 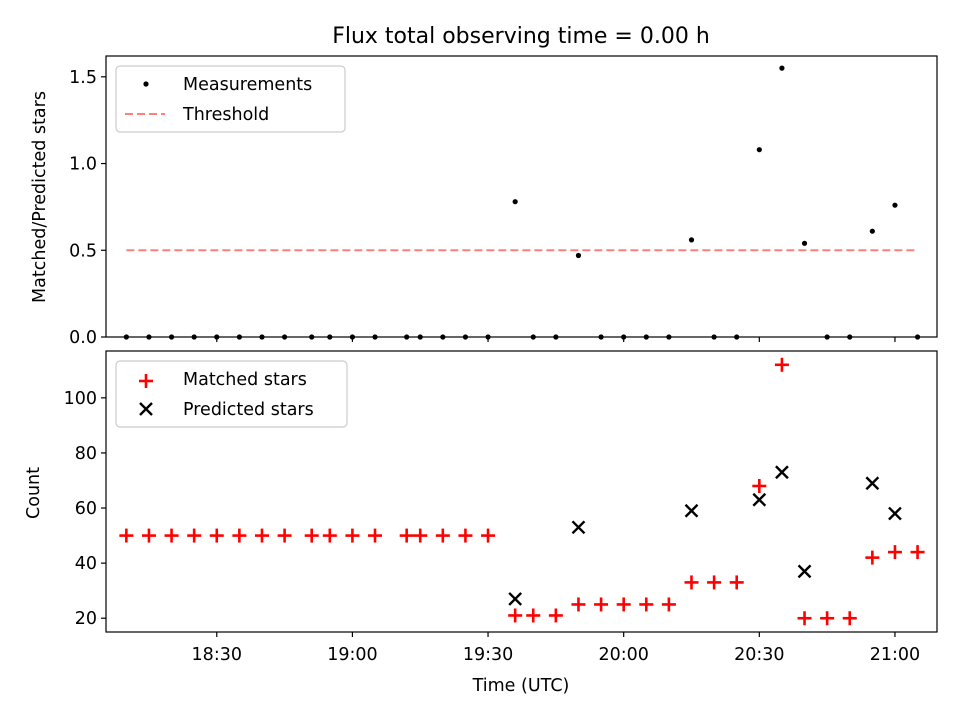 I want to click on xtick-label: 20:30, so click(x=759, y=655).